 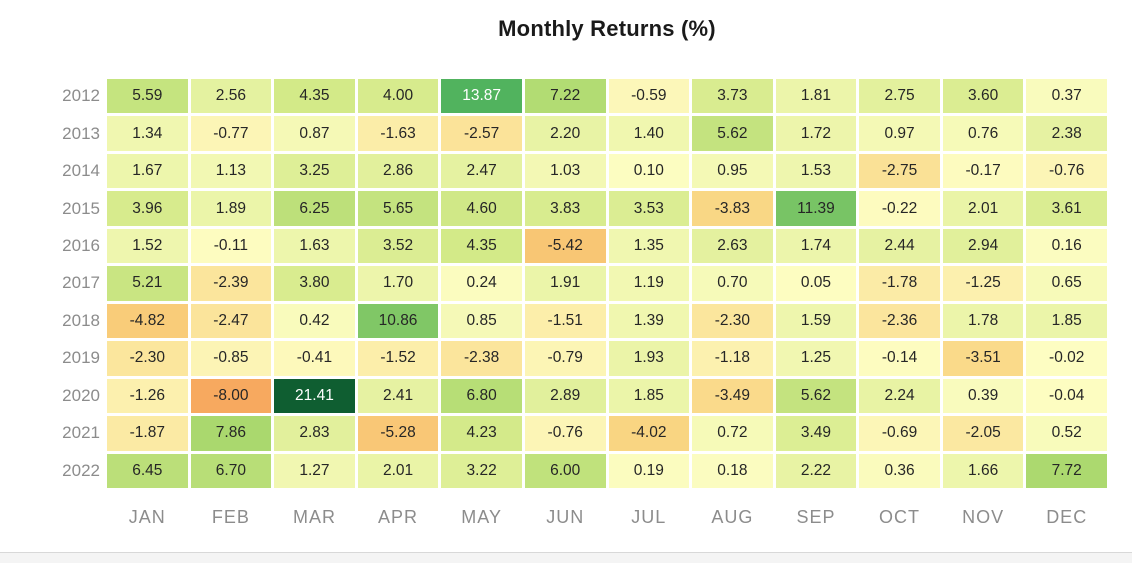 What do you see at coordinates (314, 208) in the screenshot?
I see `heatmap-cell: 6.25` at bounding box center [314, 208].